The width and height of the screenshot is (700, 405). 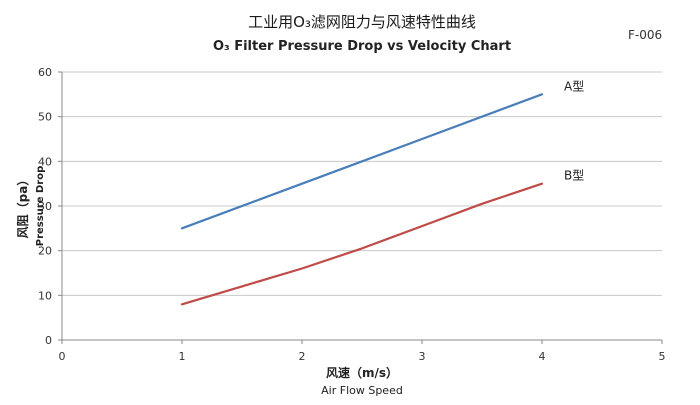 What do you see at coordinates (362, 22) in the screenshot?
I see `chart-title: 工业用O₃滤网阻力与风速特性曲线` at bounding box center [362, 22].